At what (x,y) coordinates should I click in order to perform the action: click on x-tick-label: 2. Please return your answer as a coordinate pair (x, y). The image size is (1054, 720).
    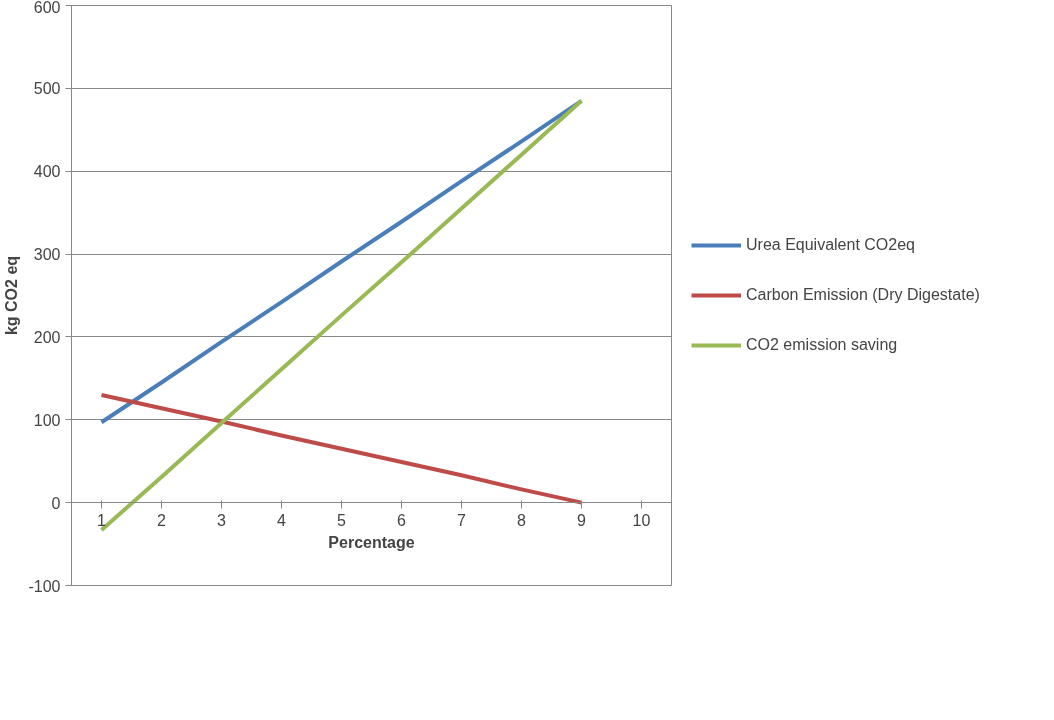
    Looking at the image, I should click on (162, 520).